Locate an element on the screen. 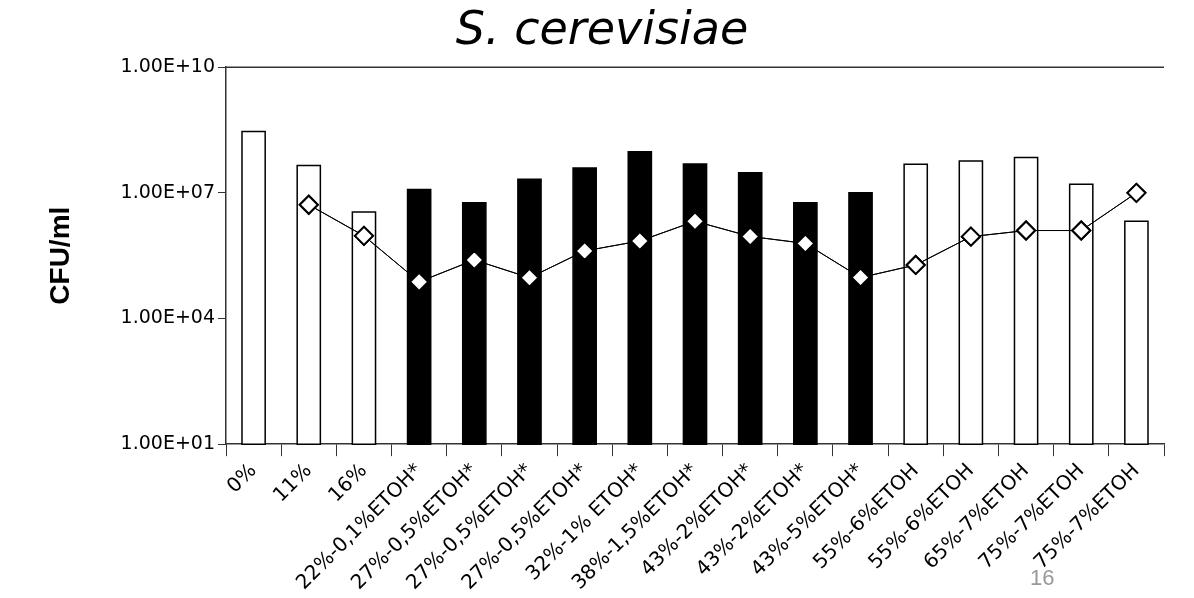  y-tick-label: 1.00E+01 is located at coordinates (168, 442).